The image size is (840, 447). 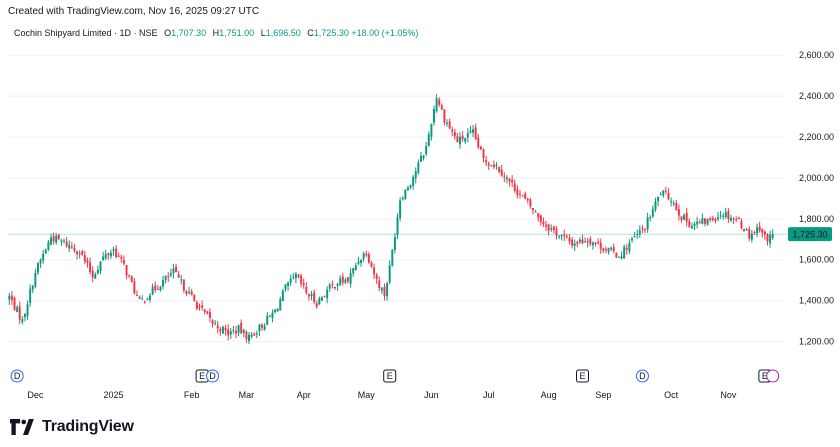 What do you see at coordinates (237, 33) in the screenshot?
I see `high-value: 1,751.00` at bounding box center [237, 33].